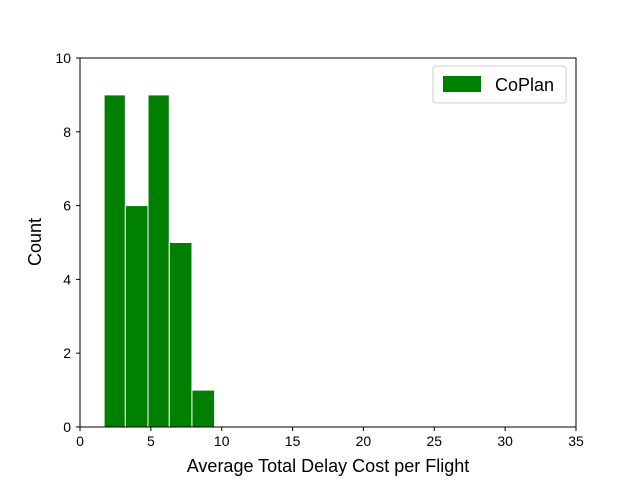 The width and height of the screenshot is (640, 480). What do you see at coordinates (462, 84) in the screenshot?
I see `legend-swatch` at bounding box center [462, 84].